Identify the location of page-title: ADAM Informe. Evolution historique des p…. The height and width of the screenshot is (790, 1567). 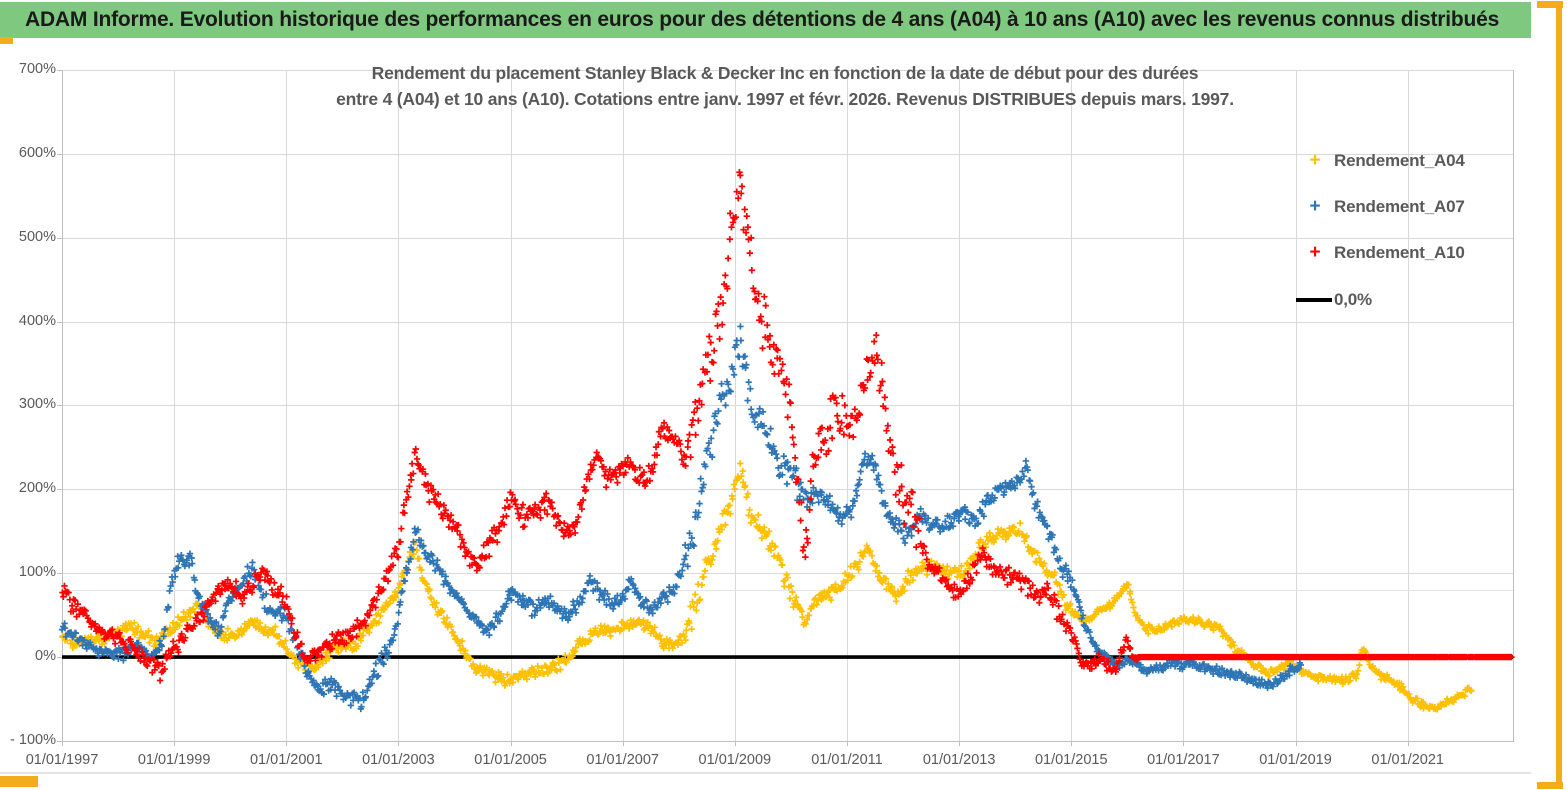
(762, 19).